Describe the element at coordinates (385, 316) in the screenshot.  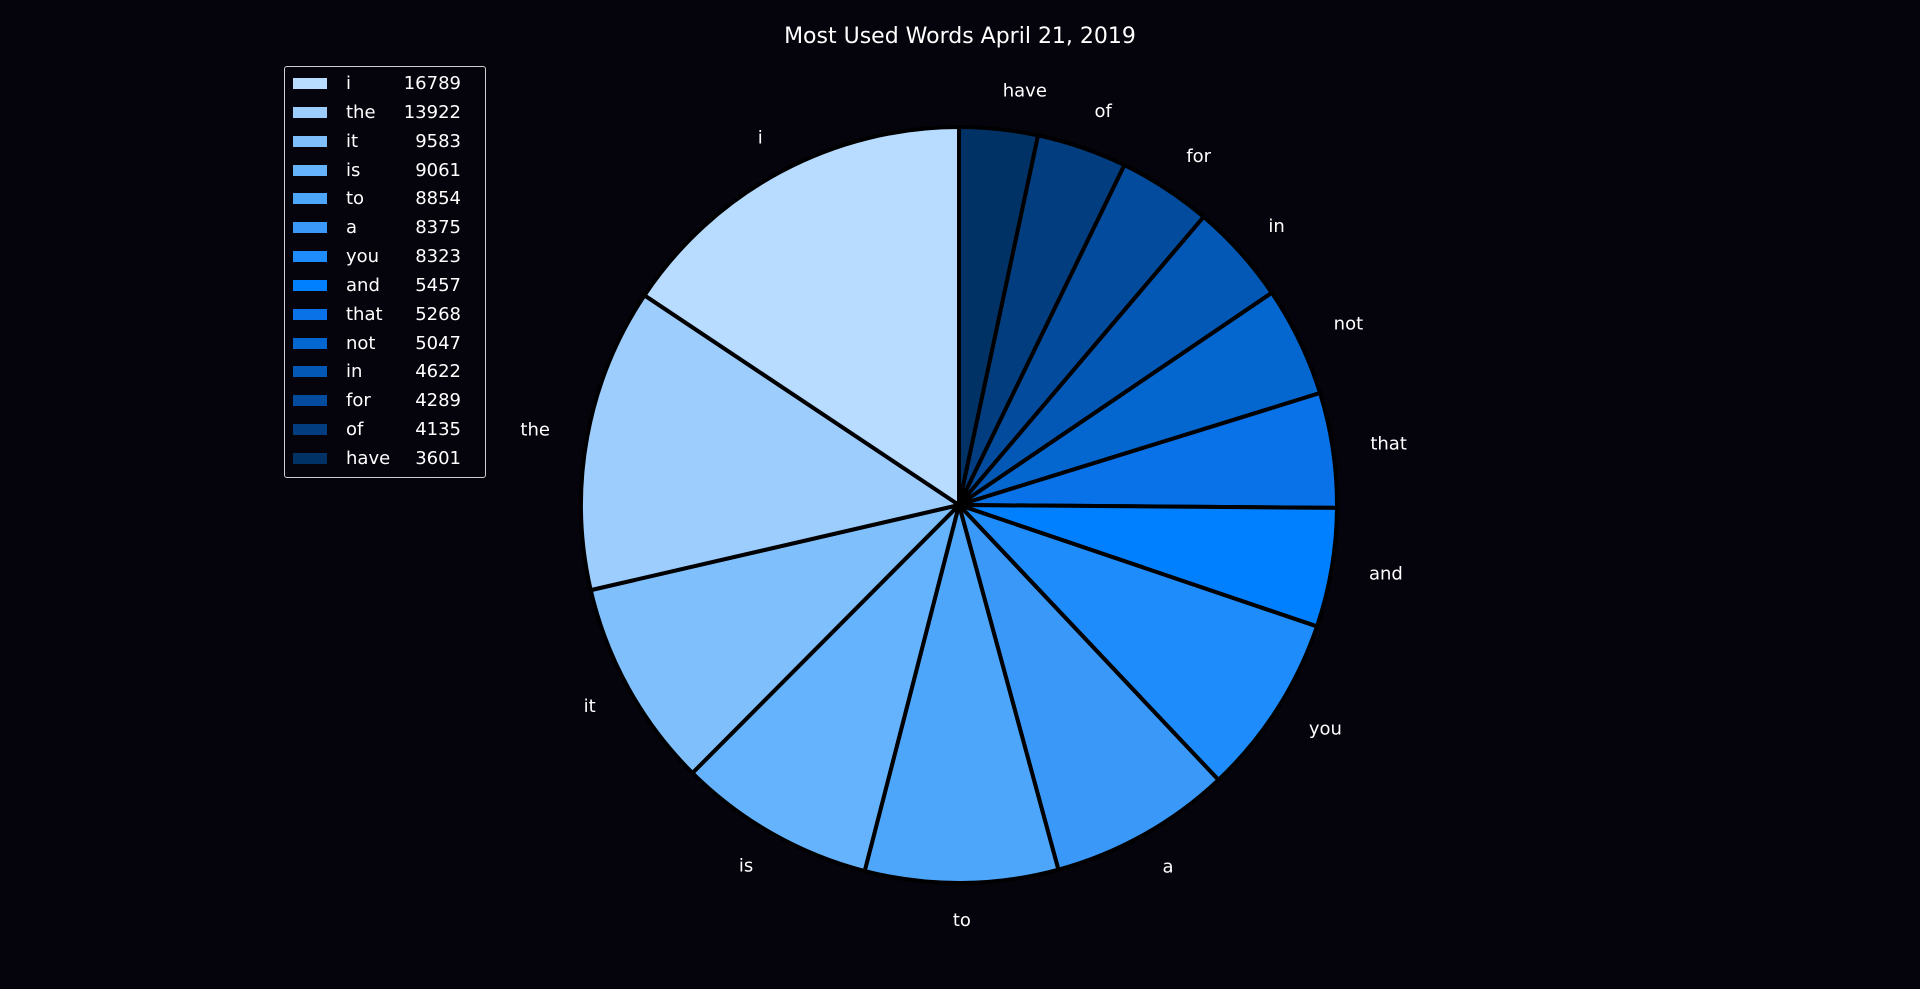
I see `legend-entry: that 5268` at that location.